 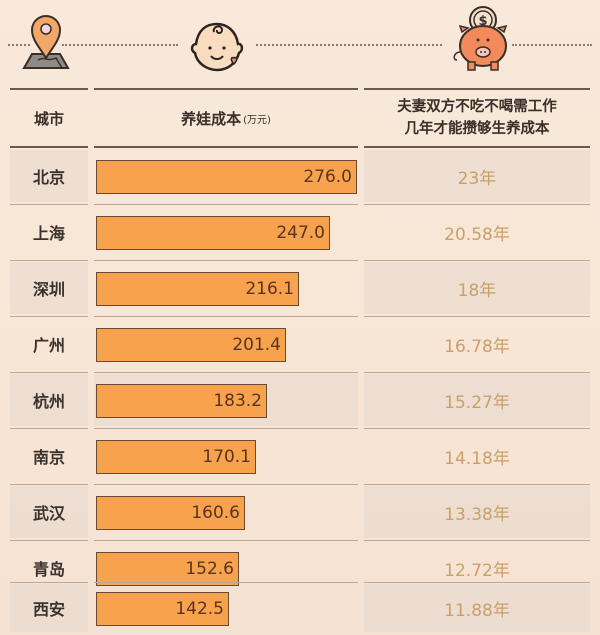 What do you see at coordinates (46, 42) in the screenshot?
I see `map-pin-icon` at bounding box center [46, 42].